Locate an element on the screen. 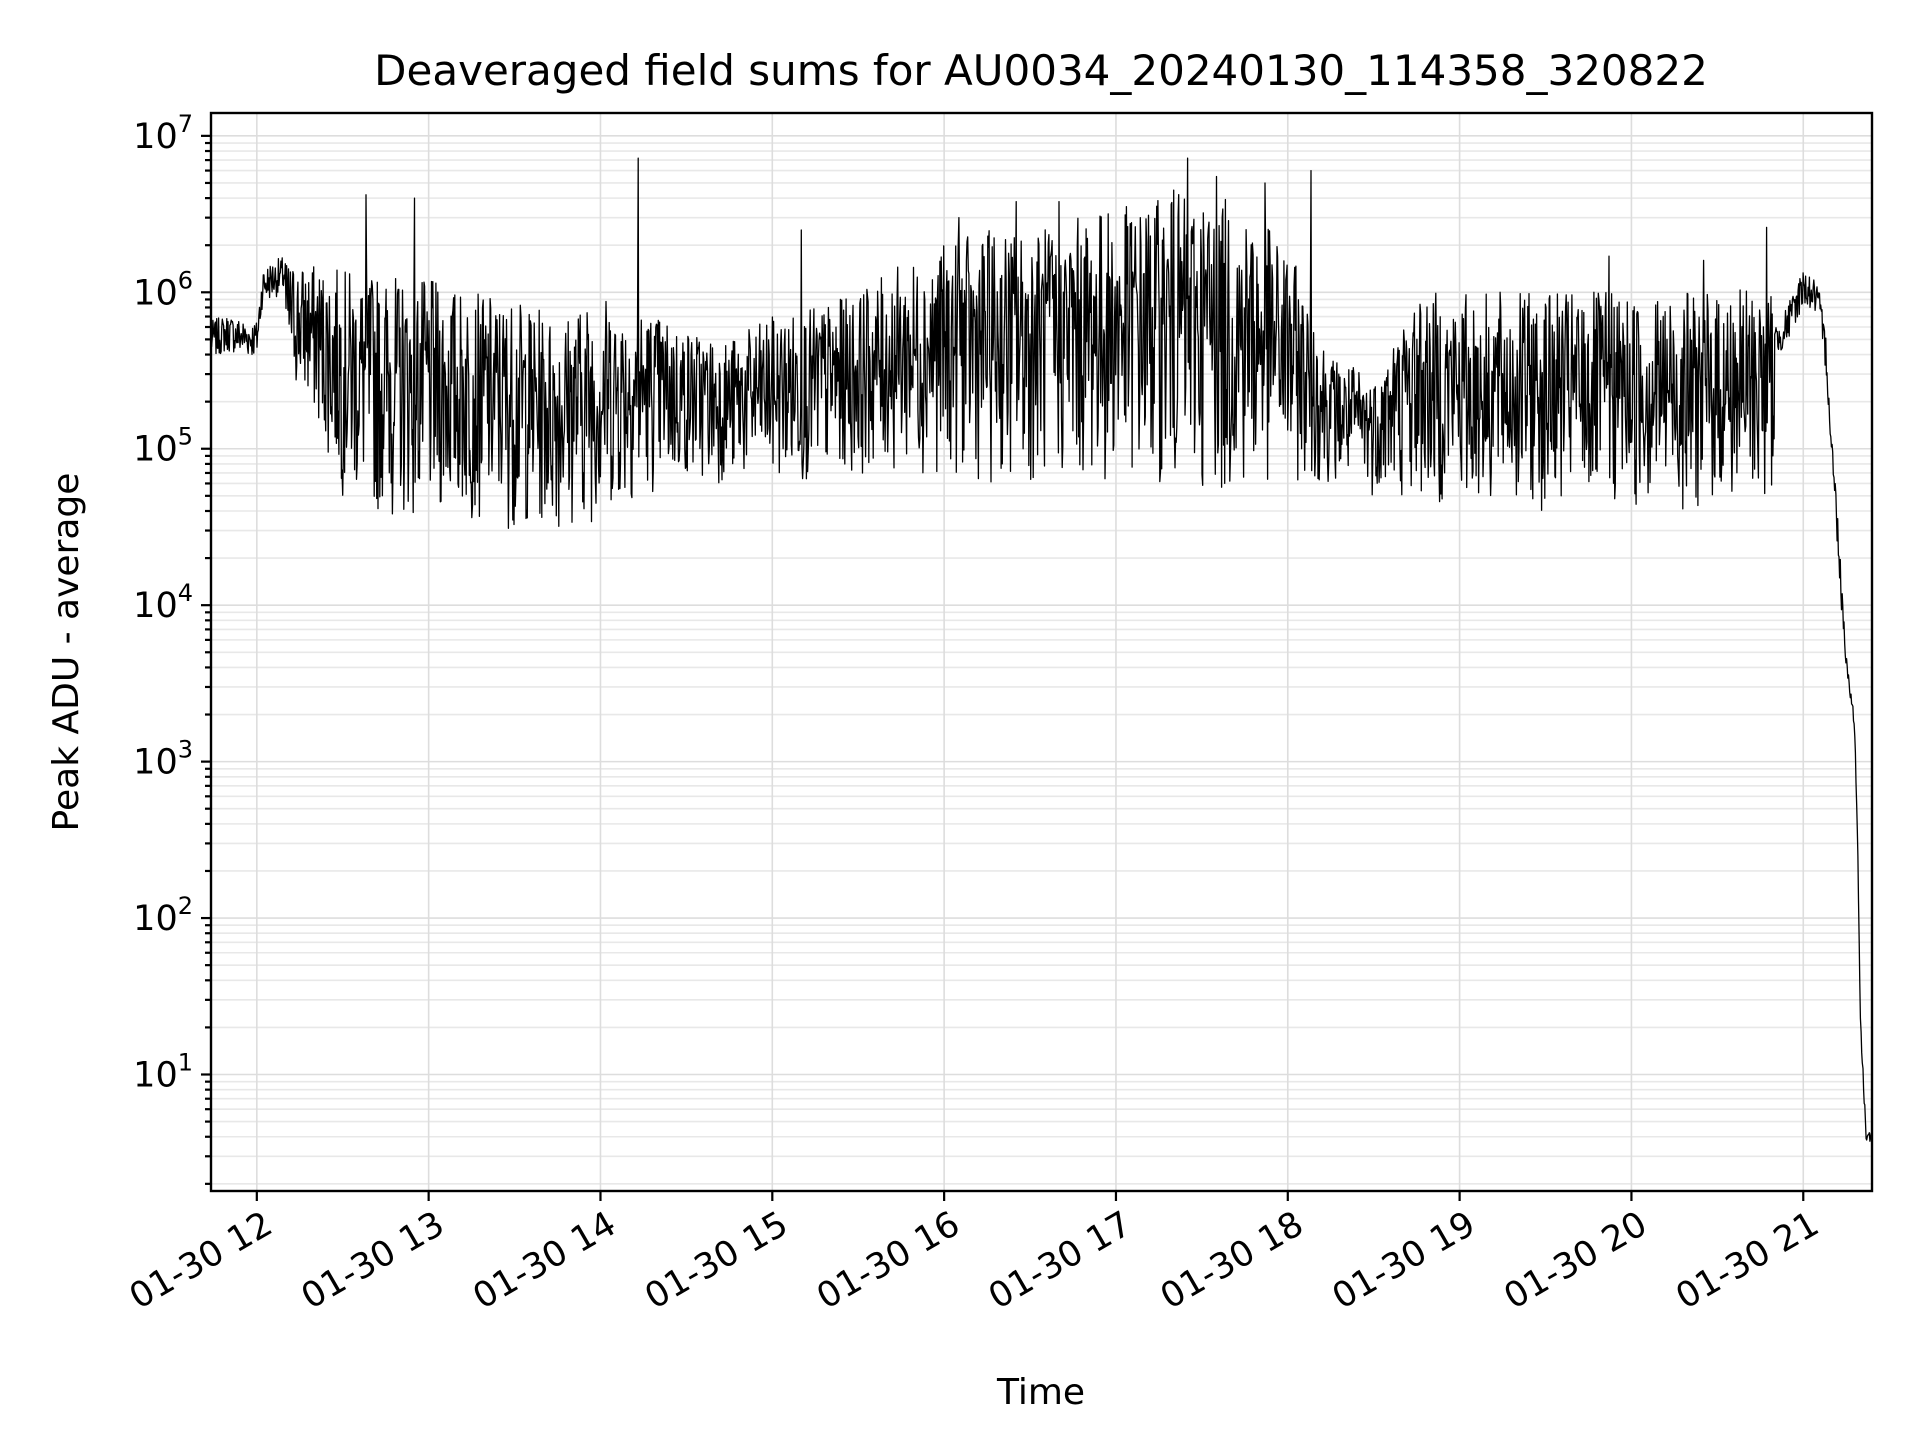 The width and height of the screenshot is (1920, 1440). y-tick-label: 10⁵ is located at coordinates (163, 446).